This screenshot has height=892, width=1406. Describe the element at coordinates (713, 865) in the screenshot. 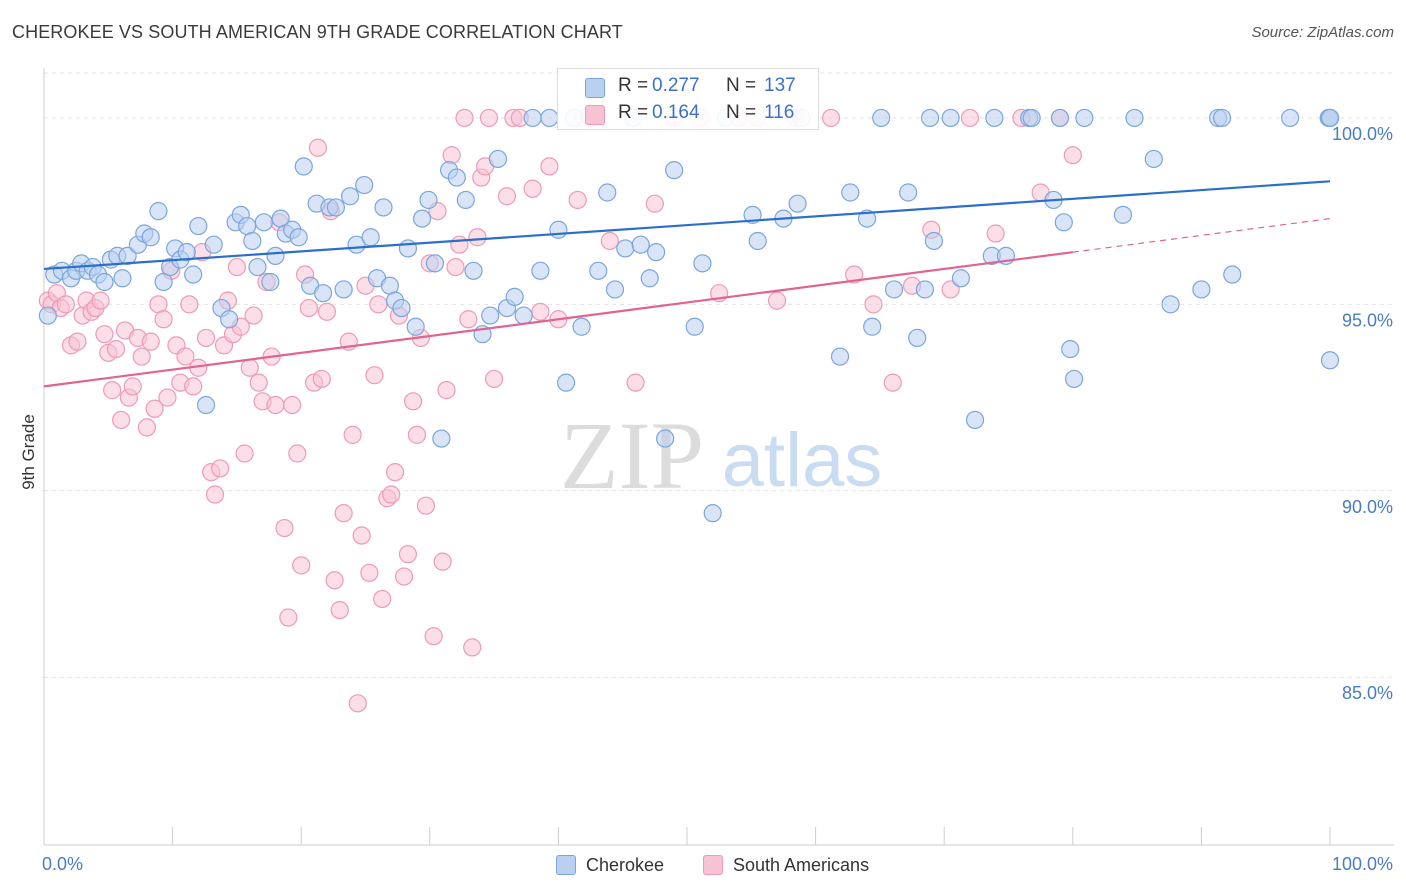

I see `south-americans-legend-swatch` at that location.